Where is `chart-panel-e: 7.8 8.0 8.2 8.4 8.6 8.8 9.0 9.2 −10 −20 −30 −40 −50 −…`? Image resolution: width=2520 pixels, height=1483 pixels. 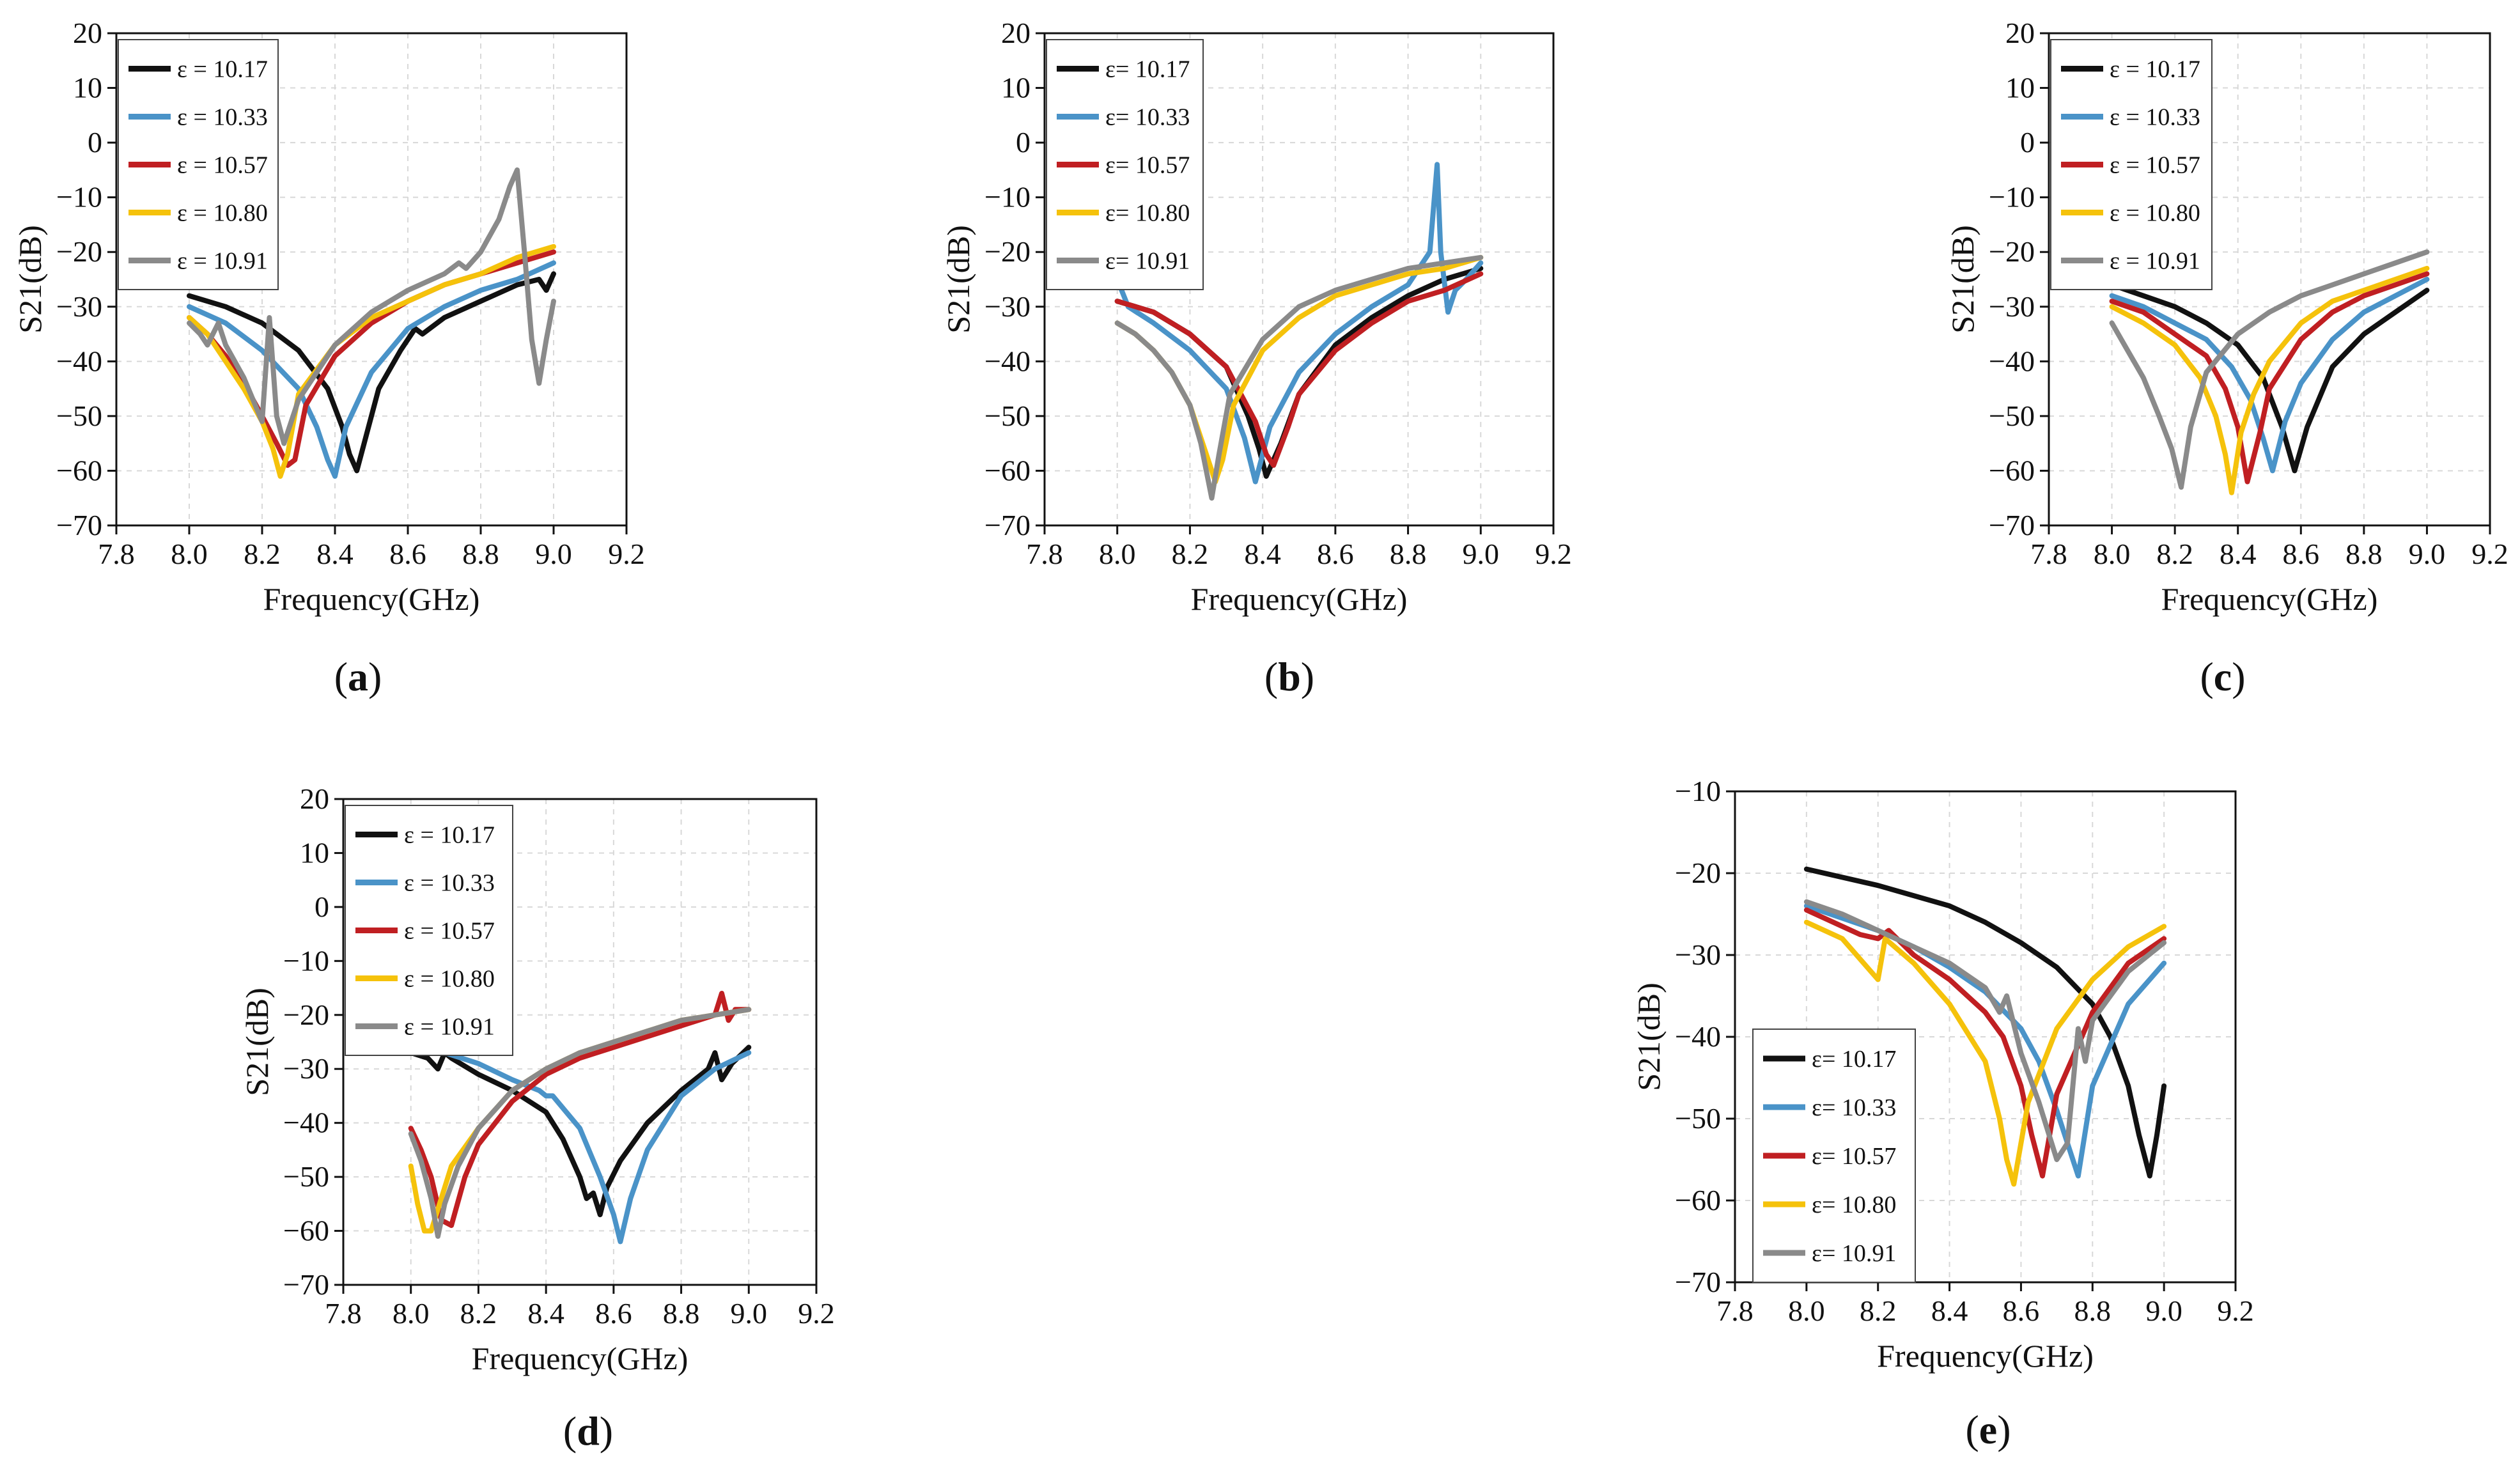
chart-panel-e: 7.8 8.0 8.2 8.4 8.6 8.8 9.0 9.2 −10 −20 −30 −40 −50 −… is located at coordinates (1942, 1114).